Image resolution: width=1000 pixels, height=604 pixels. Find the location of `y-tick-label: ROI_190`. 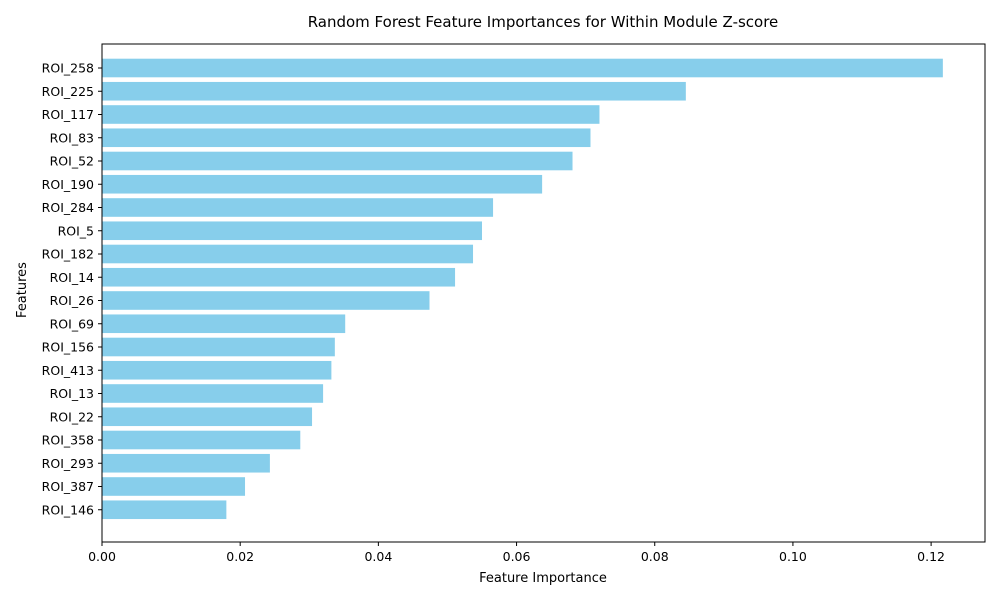

y-tick-label: ROI_190 is located at coordinates (68, 184).